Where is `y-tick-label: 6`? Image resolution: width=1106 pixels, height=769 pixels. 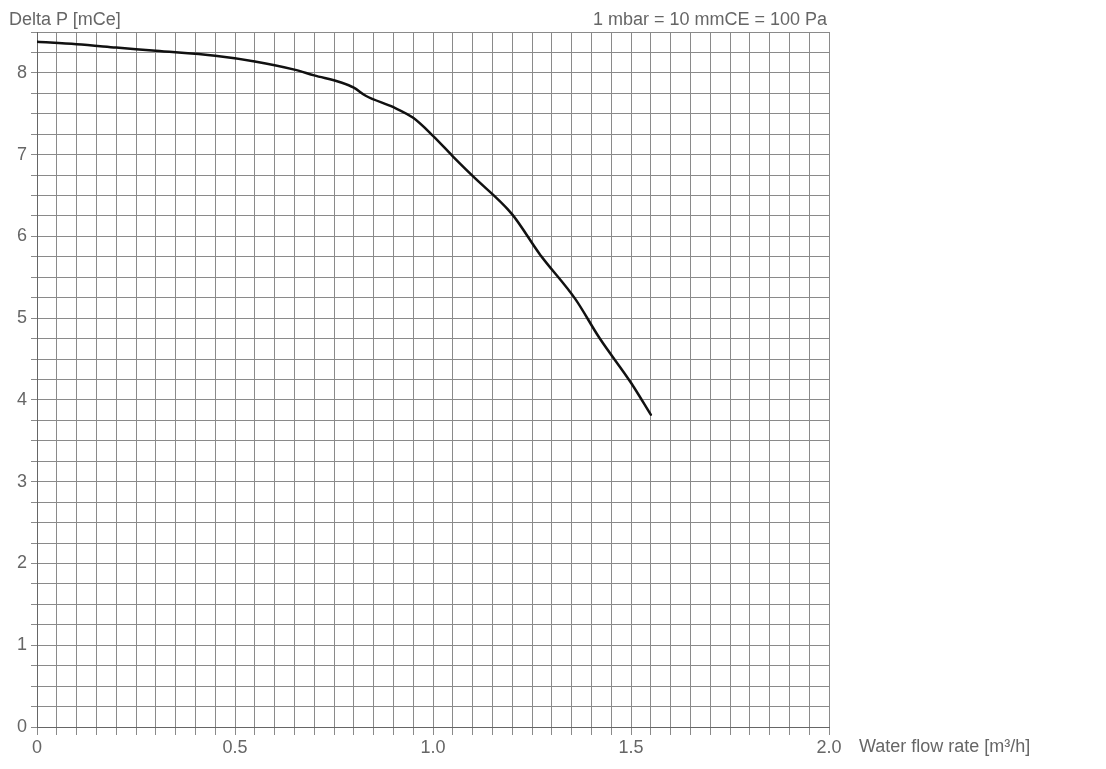
y-tick-label: 6 is located at coordinates (21, 235).